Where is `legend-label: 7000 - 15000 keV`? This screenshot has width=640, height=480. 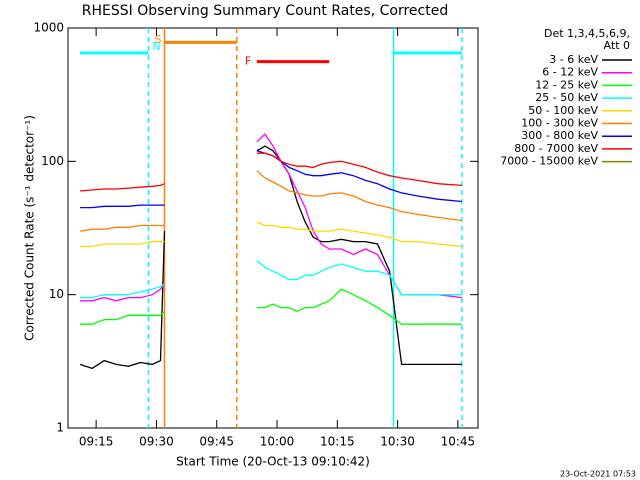 legend-label: 7000 - 15000 keV is located at coordinates (549, 161).